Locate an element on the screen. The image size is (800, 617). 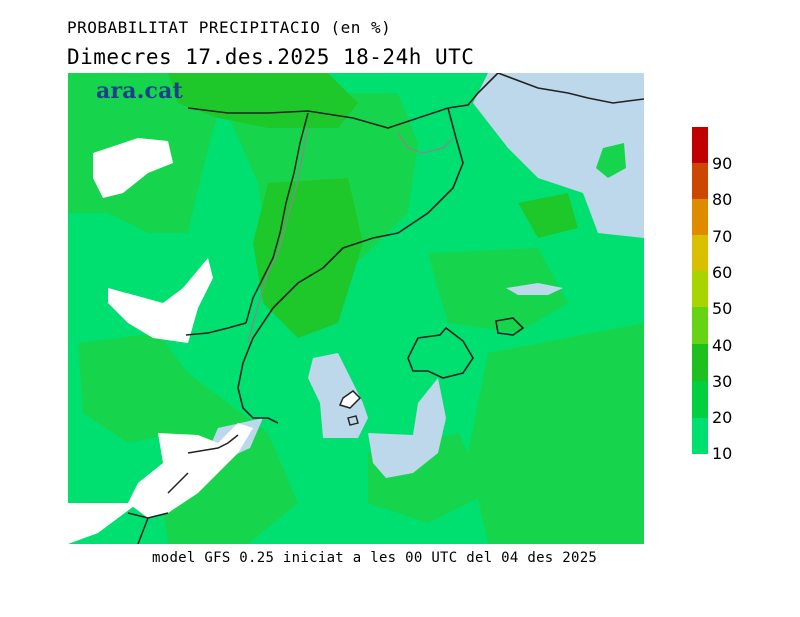
map-region-east-mid is located at coordinates (498, 290).